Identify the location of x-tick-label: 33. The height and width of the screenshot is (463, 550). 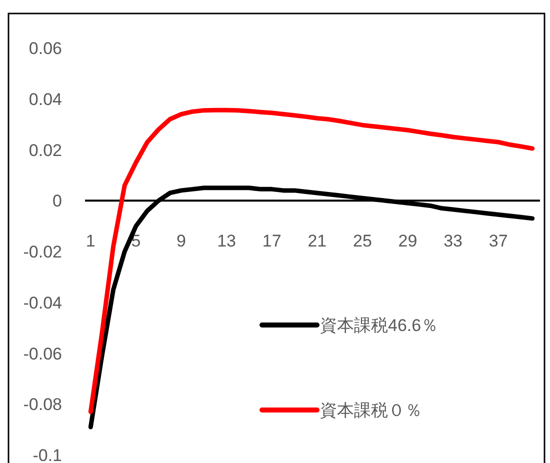
(453, 241).